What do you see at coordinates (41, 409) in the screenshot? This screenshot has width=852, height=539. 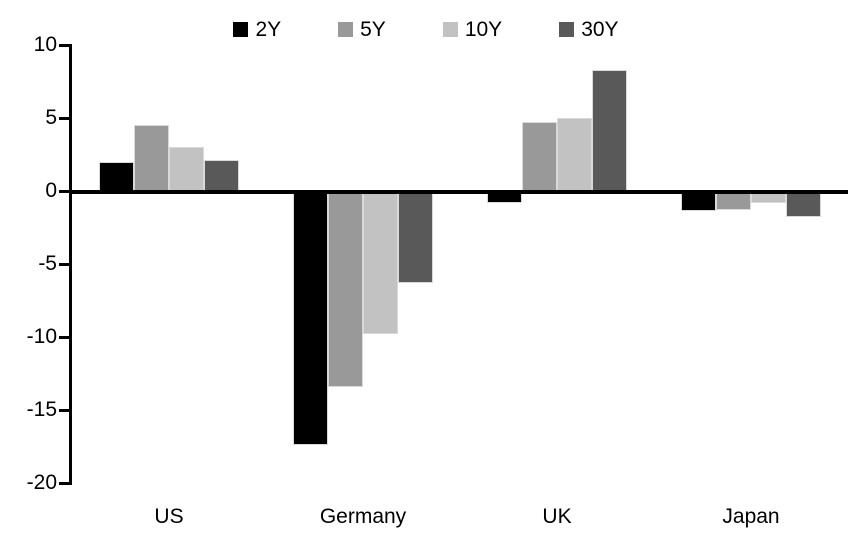 I see `y-tick-label--15: -15` at bounding box center [41, 409].